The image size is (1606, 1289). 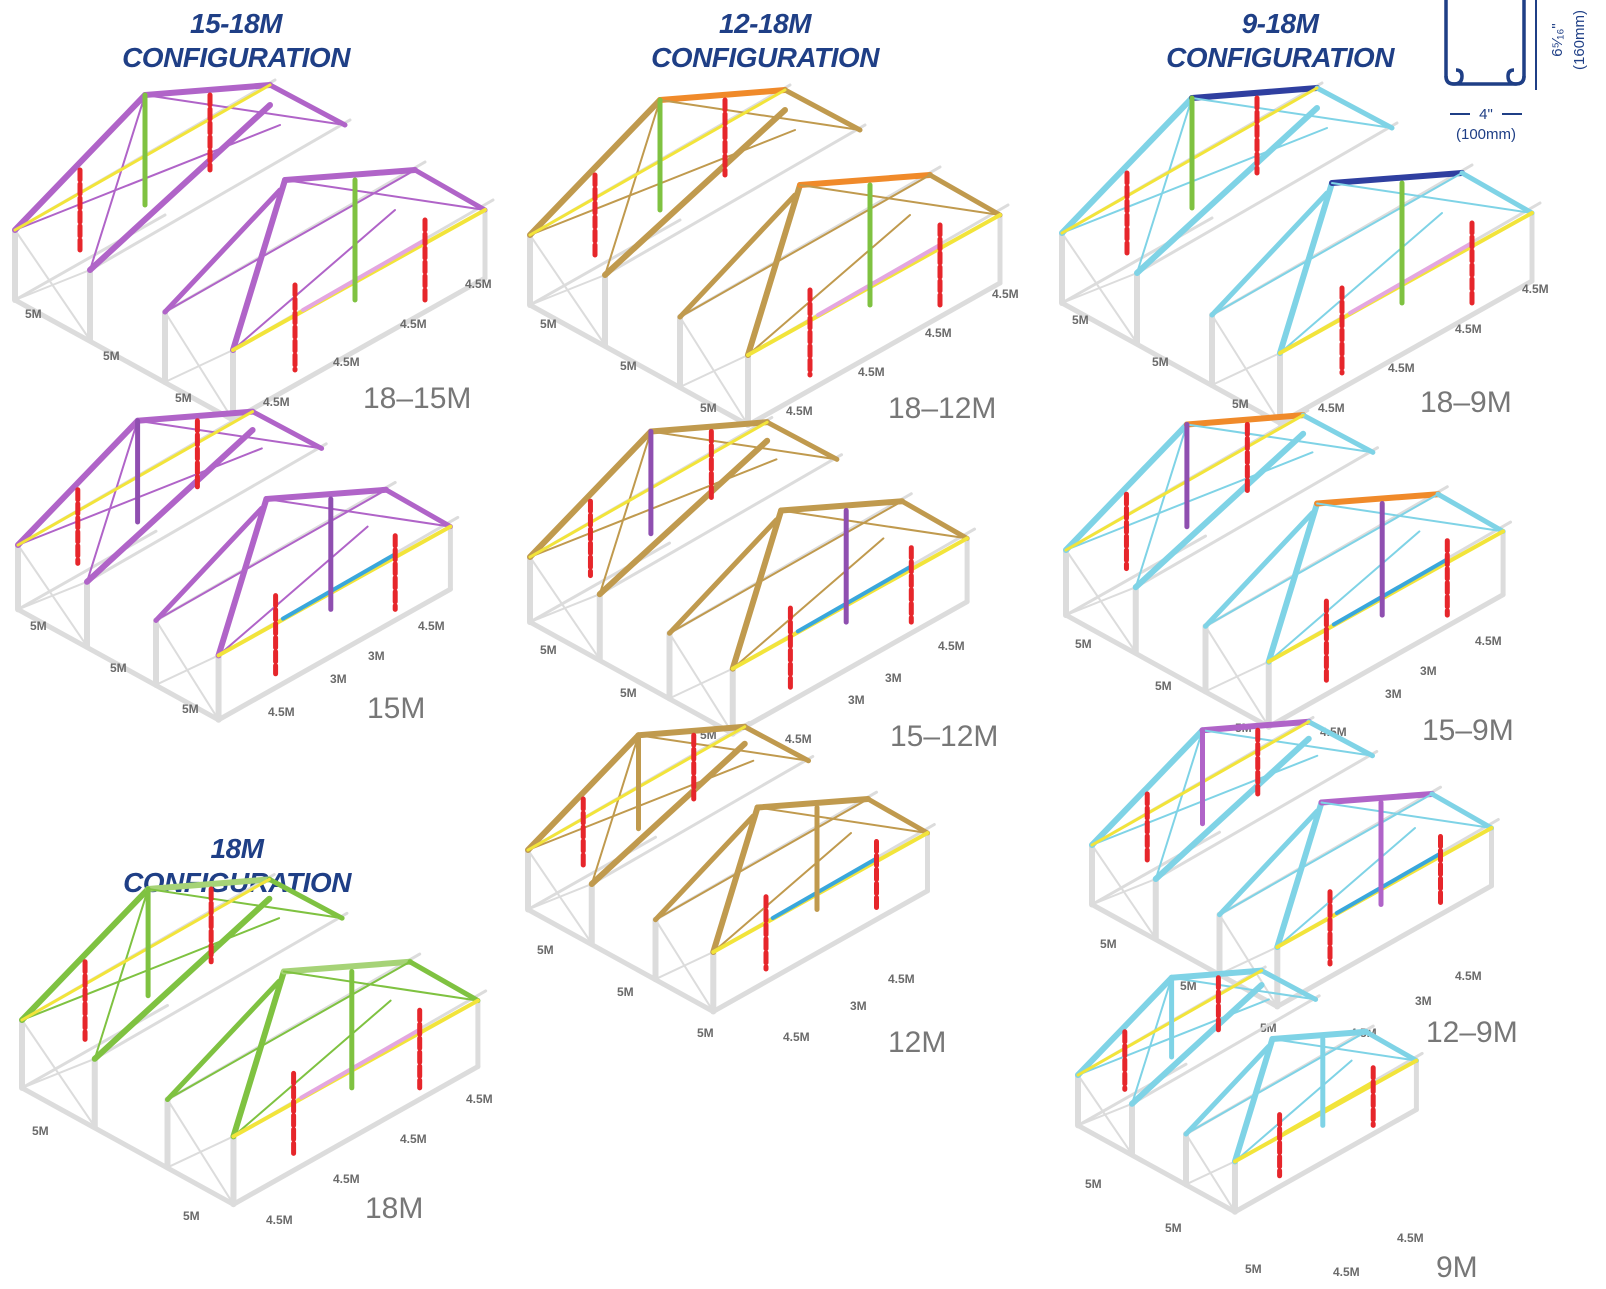 I want to click on heading-12-18m-title: 12-18M, so click(x=765, y=23).